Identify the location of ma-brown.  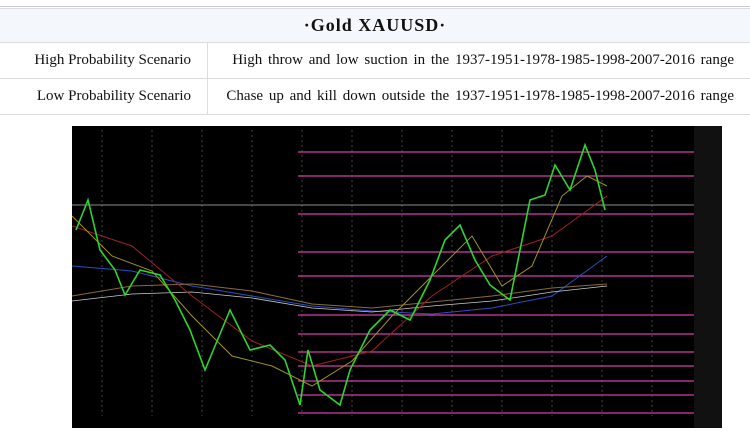
(340, 296).